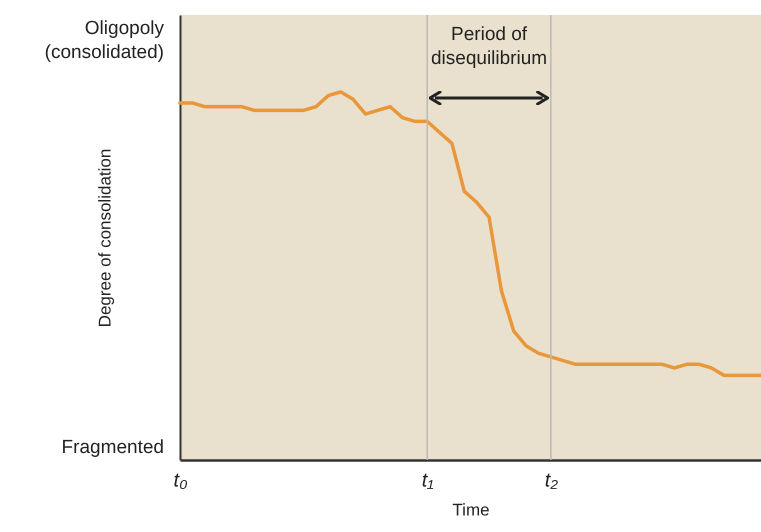  I want to click on y-axis-title: Degree of consolidation, so click(105, 238).